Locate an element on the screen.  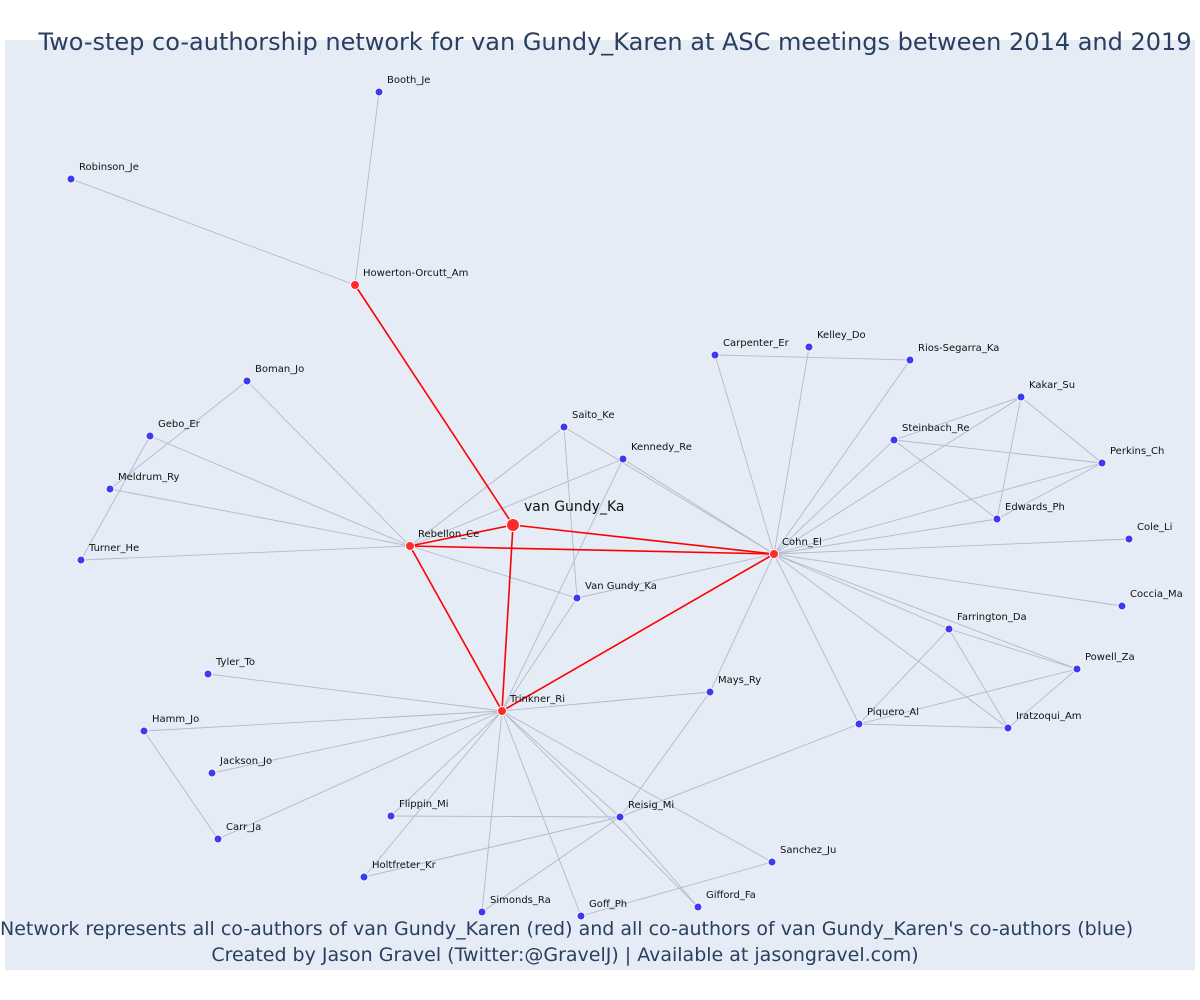
edge-saito-van_gundy_ka2 is located at coordinates (570, 512).